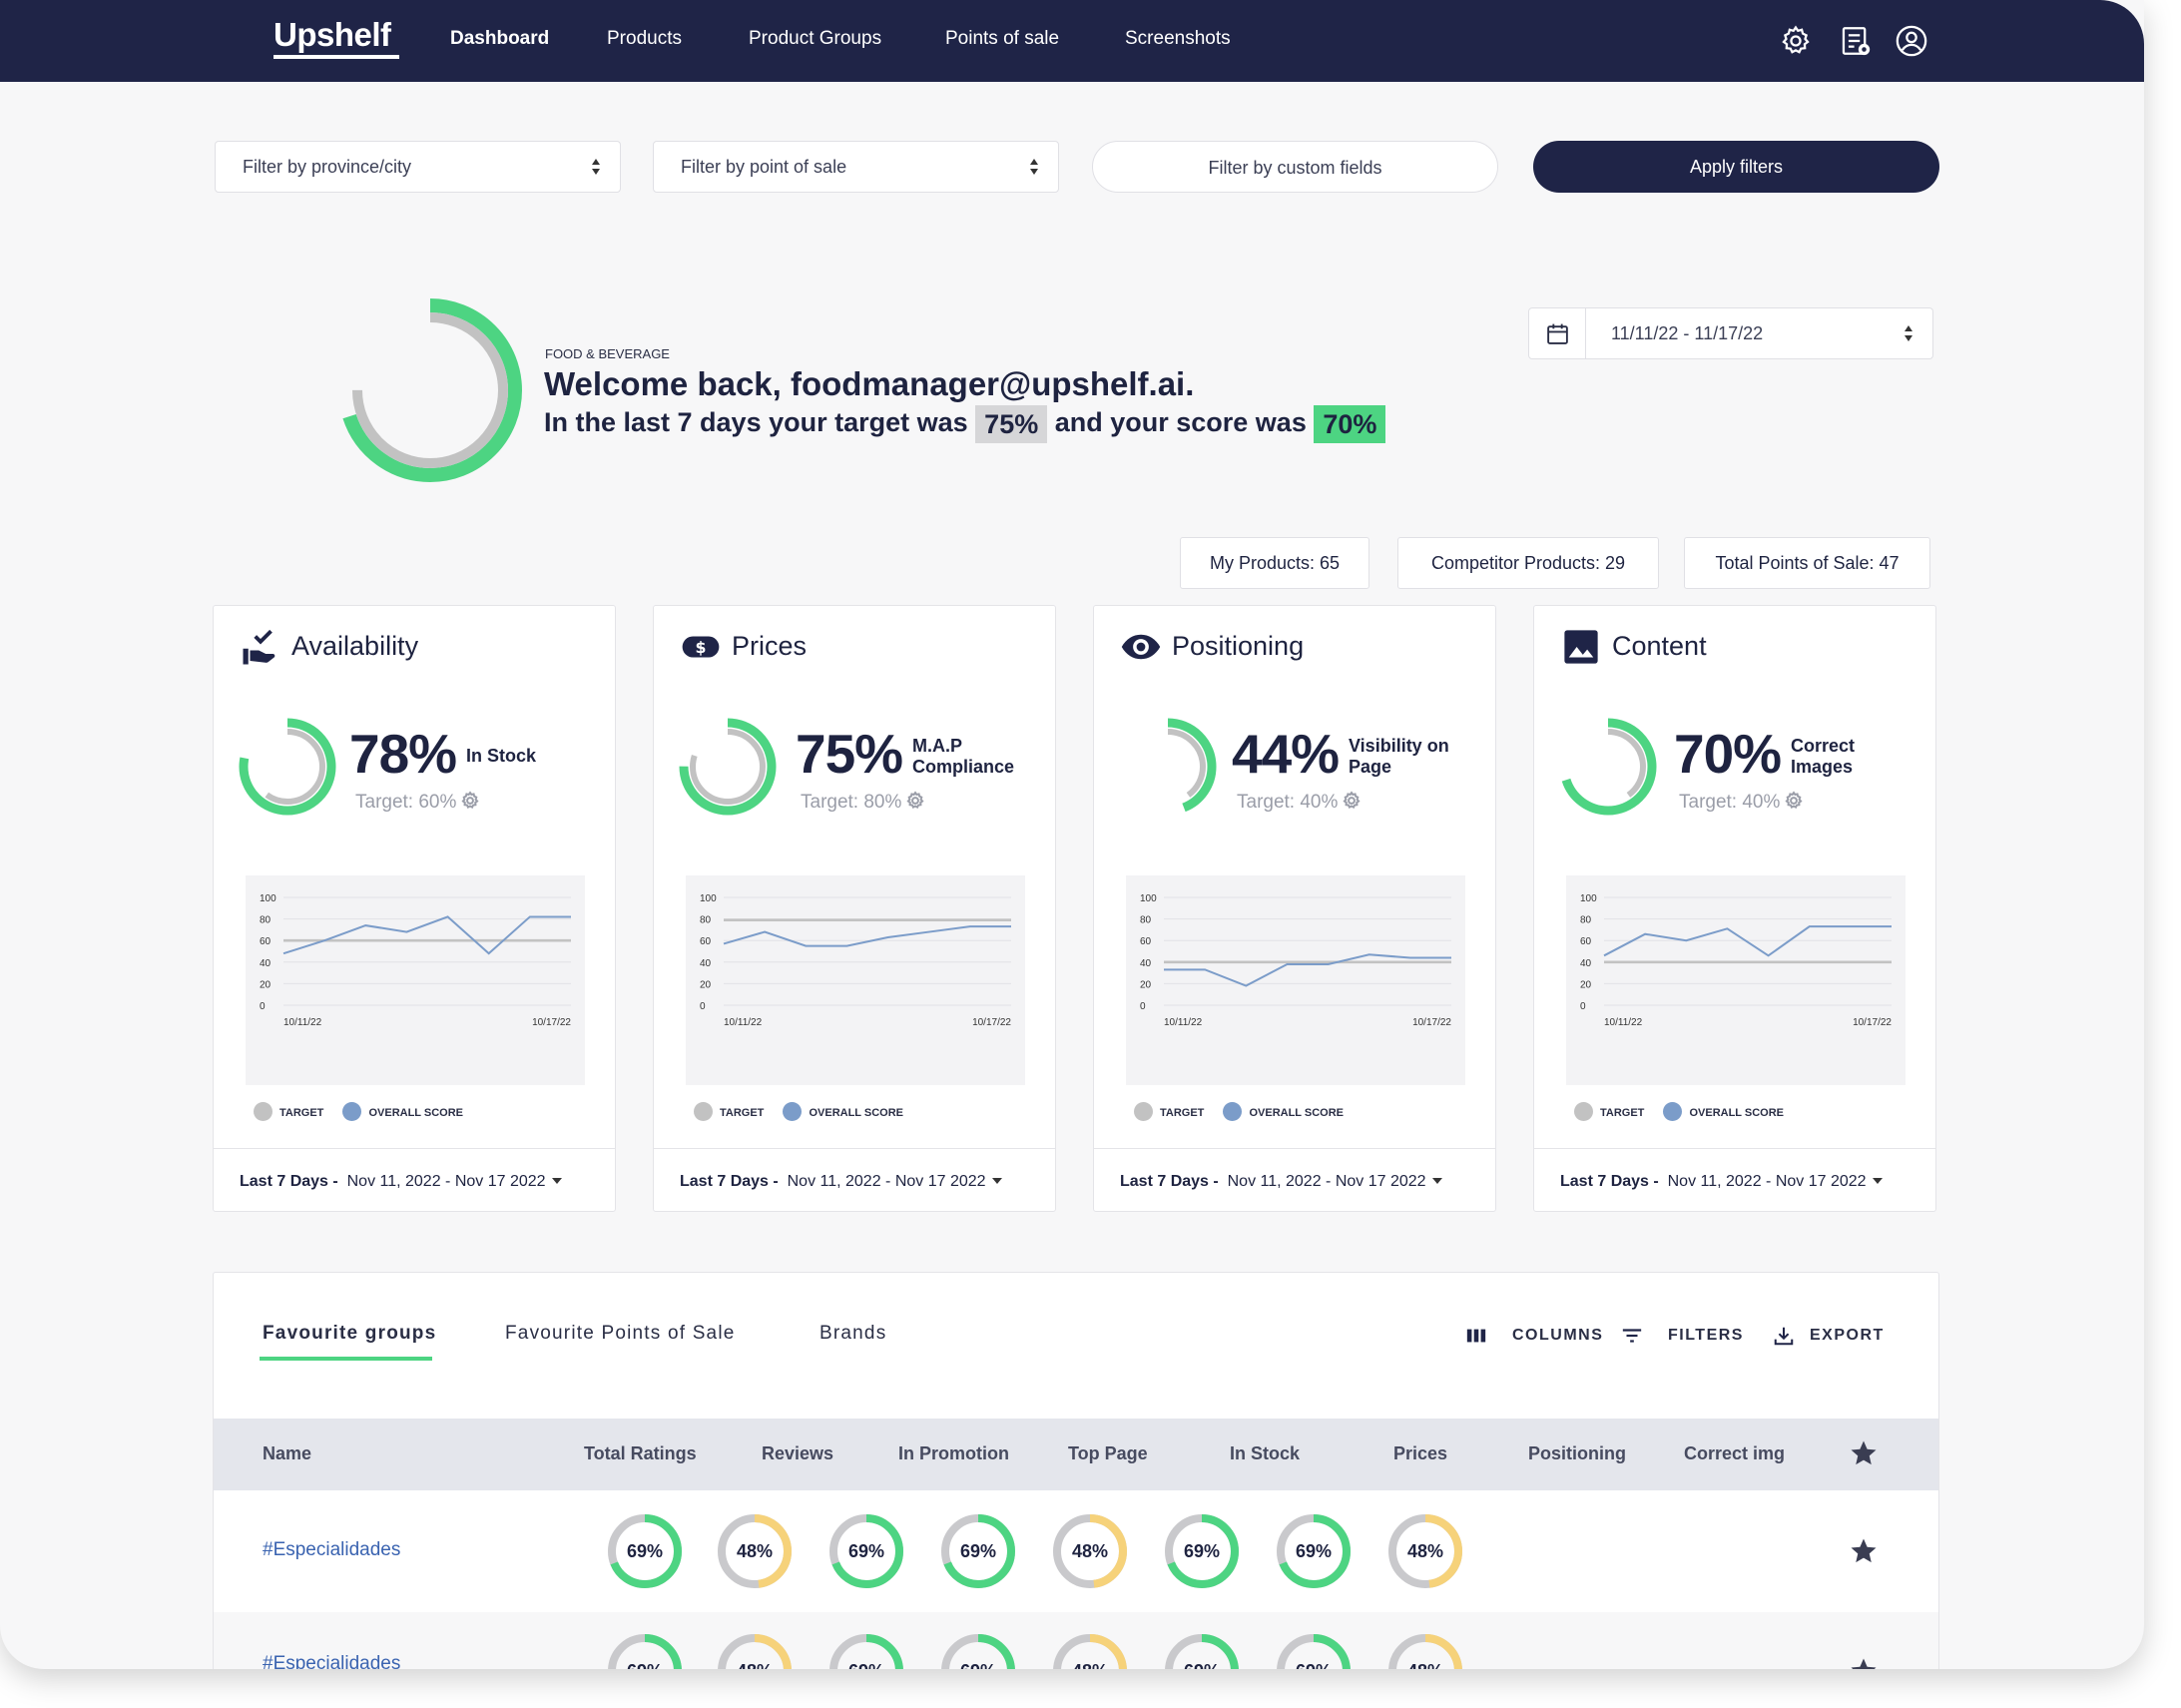  What do you see at coordinates (870, 383) in the screenshot?
I see `welcome-heading: Welcome back, foodmanager@upshelf.ai.` at bounding box center [870, 383].